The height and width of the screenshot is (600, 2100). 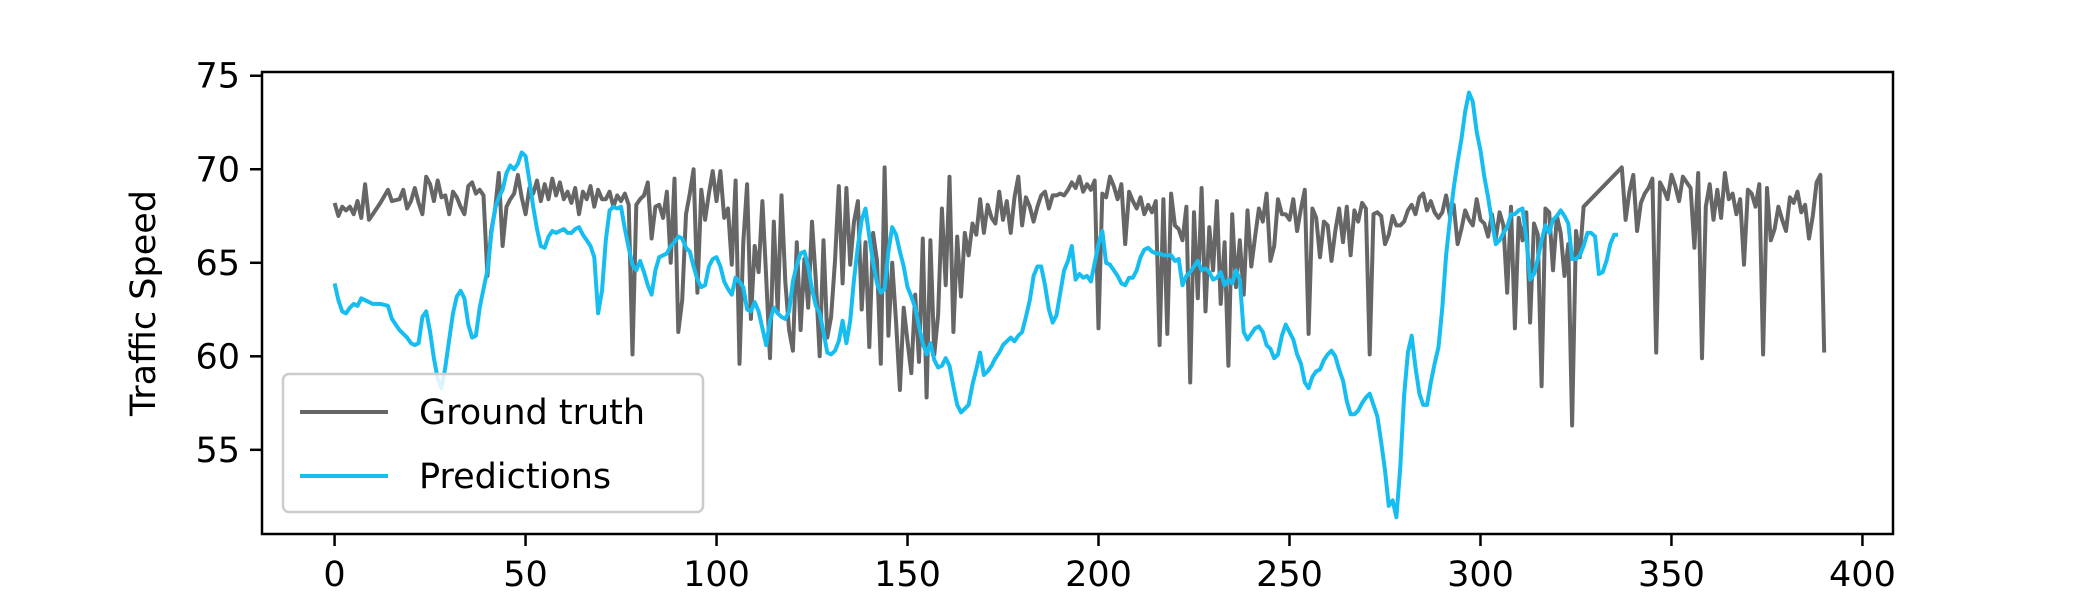 What do you see at coordinates (217, 451) in the screenshot?
I see `y-tick-label: 55` at bounding box center [217, 451].